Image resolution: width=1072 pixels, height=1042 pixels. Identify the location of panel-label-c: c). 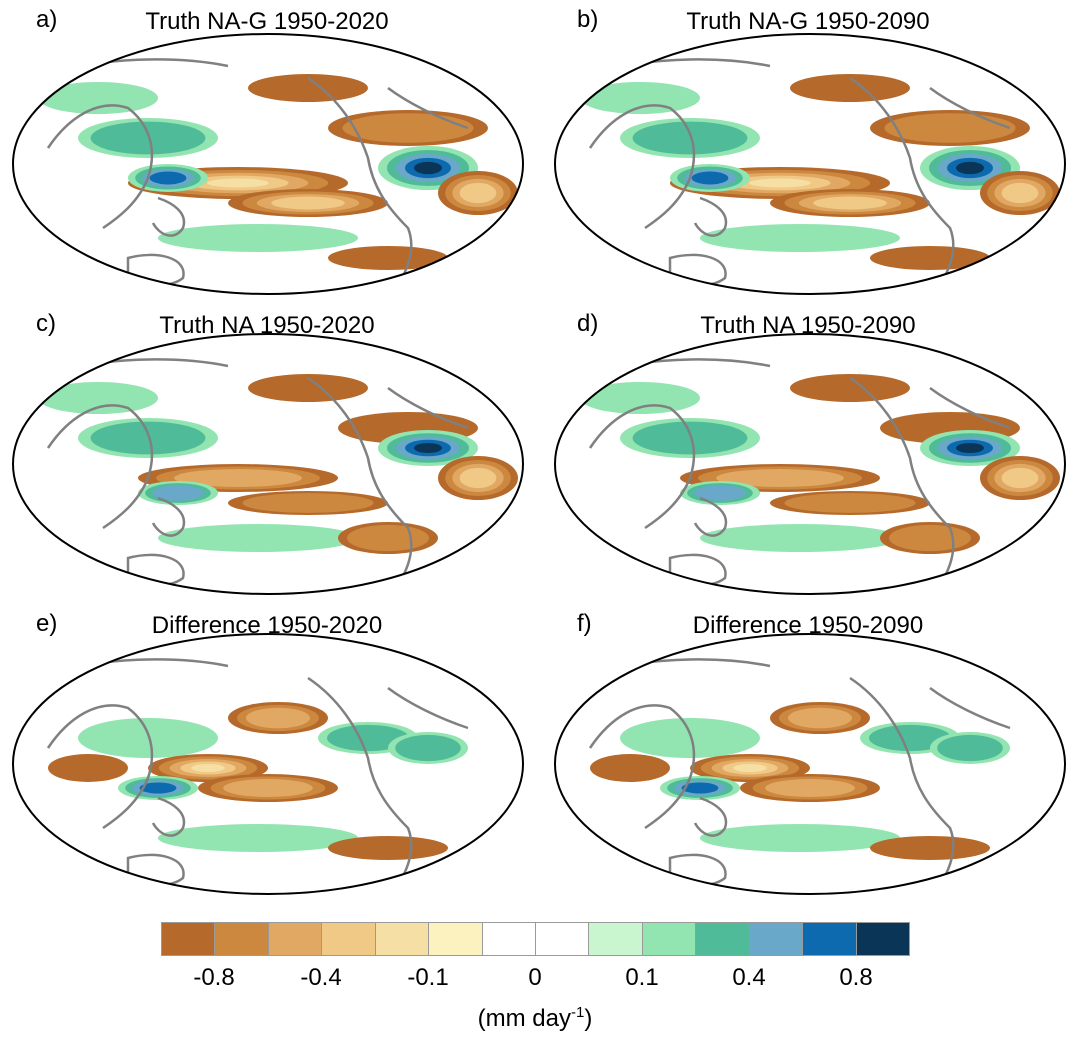
(46, 323).